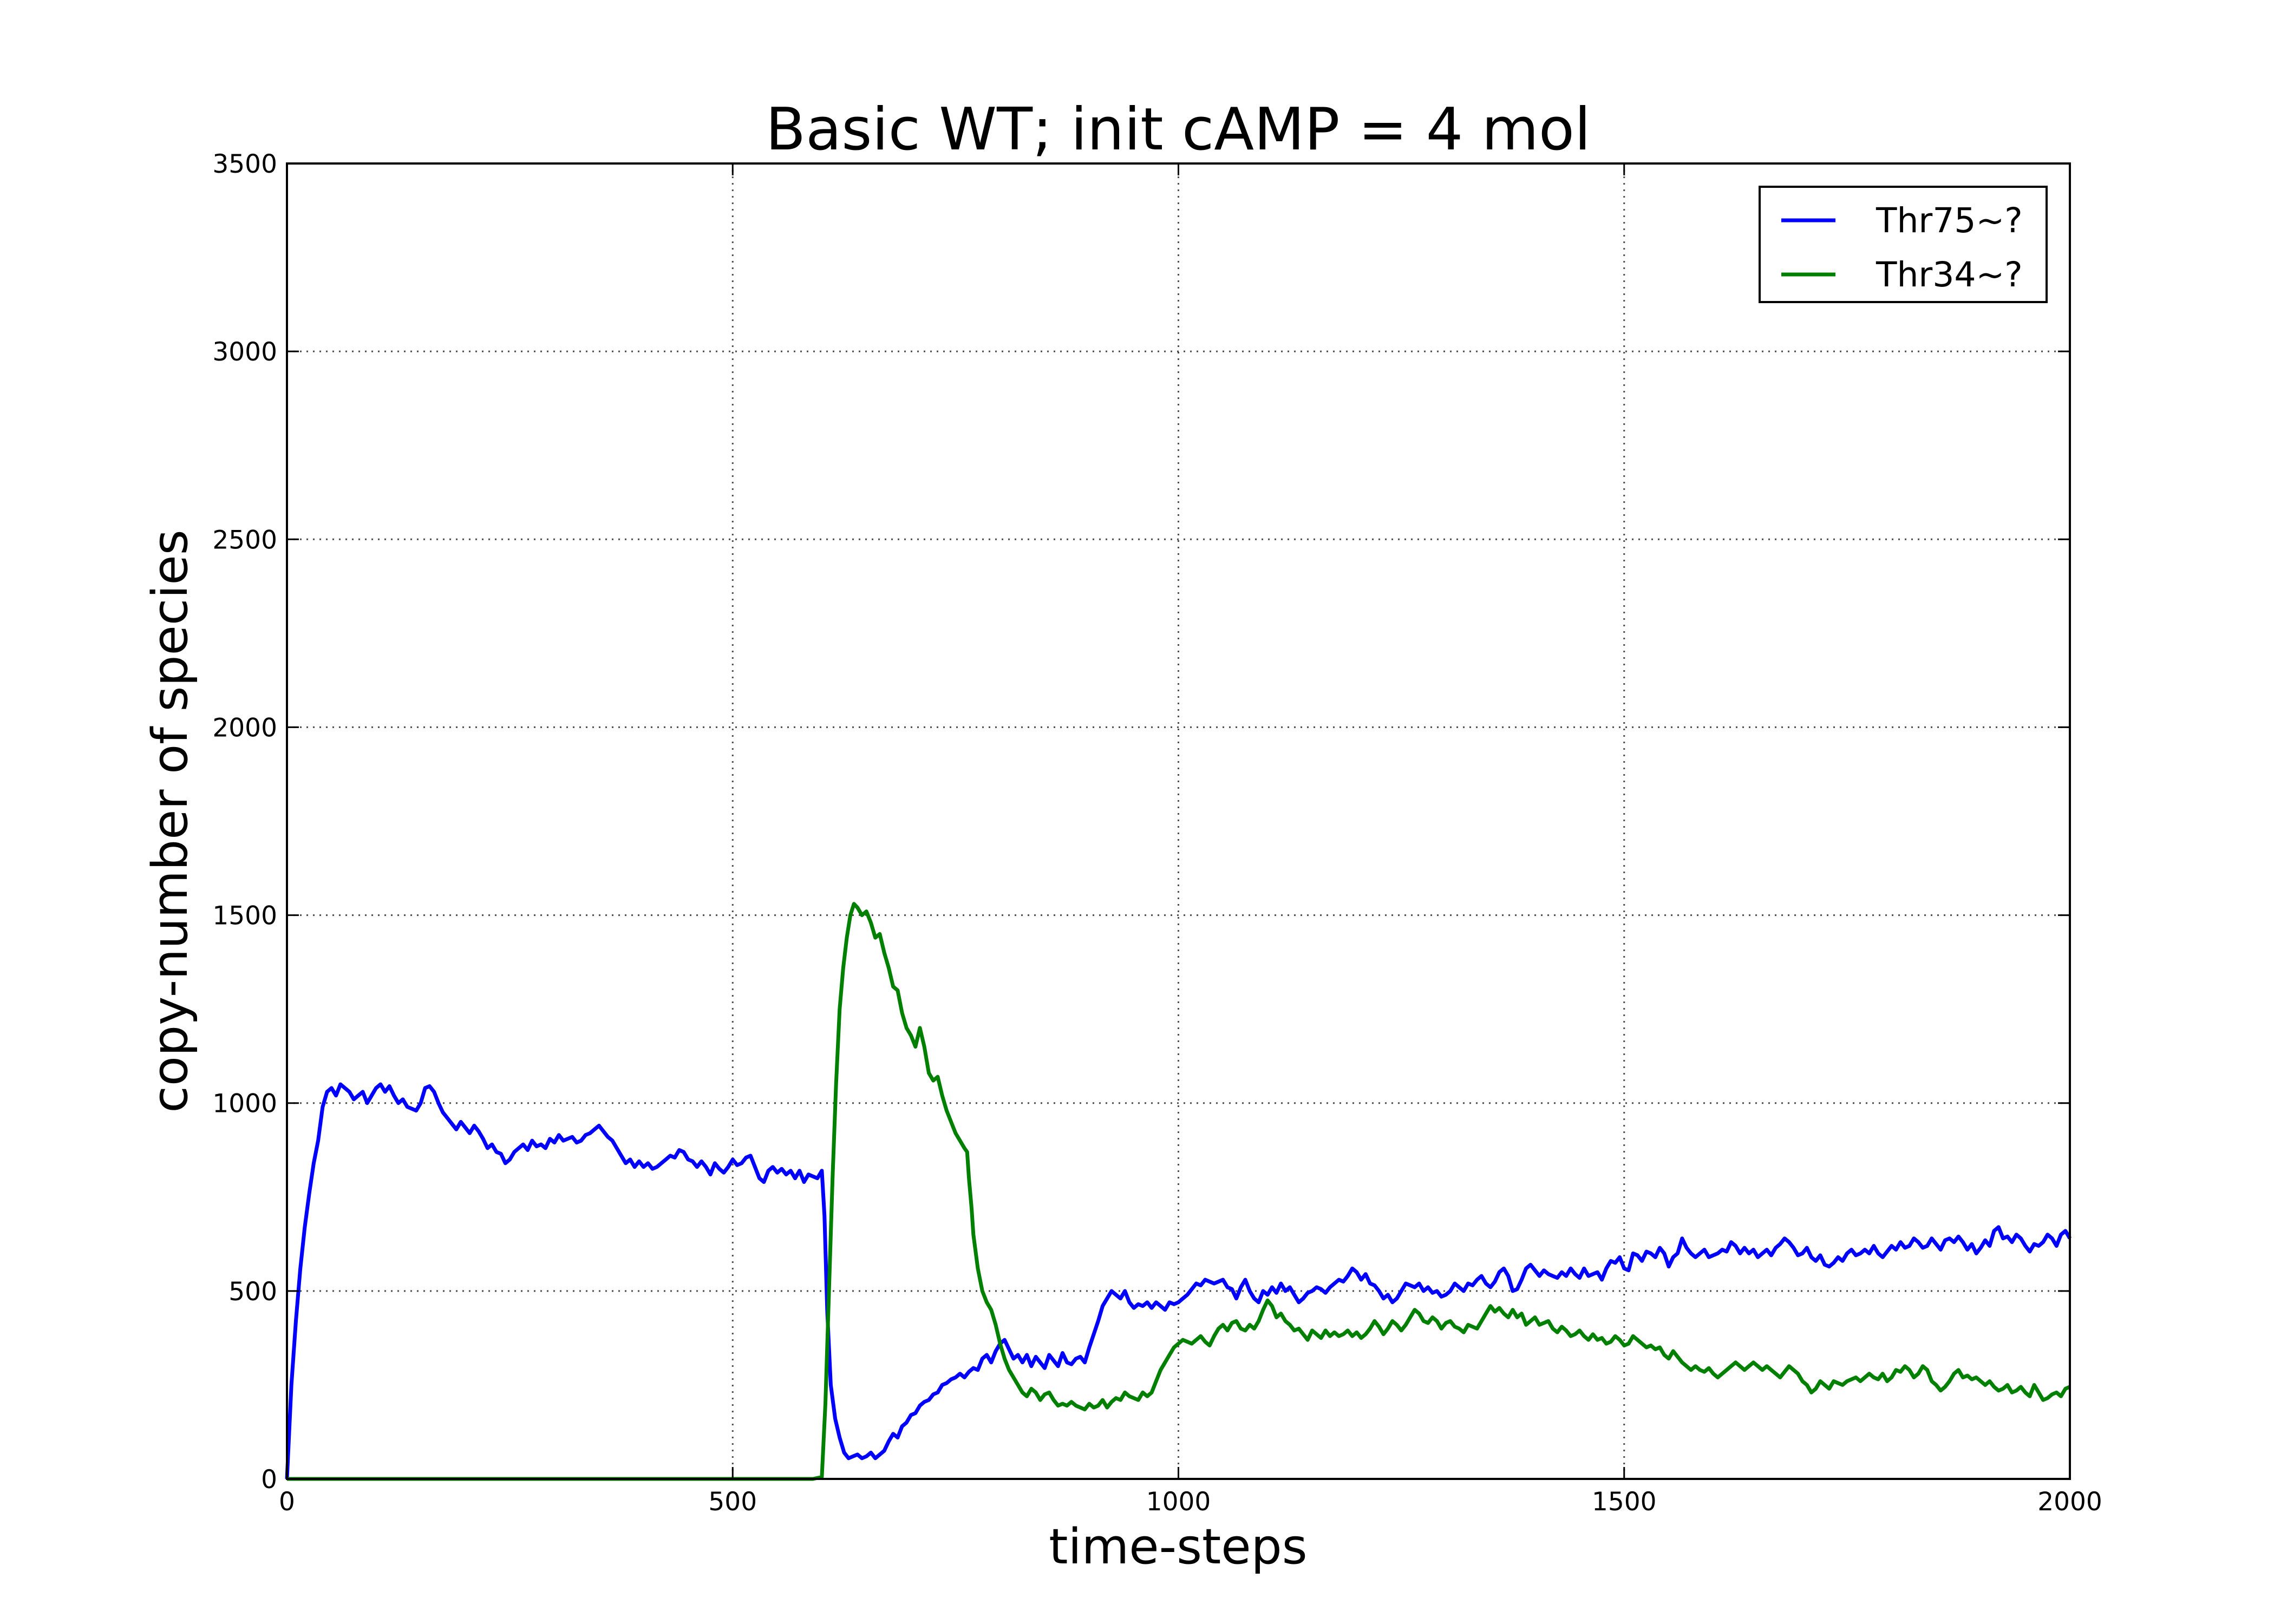 The image size is (2274, 1624). What do you see at coordinates (1950, 274) in the screenshot?
I see `legend-label: Thr34~?` at bounding box center [1950, 274].